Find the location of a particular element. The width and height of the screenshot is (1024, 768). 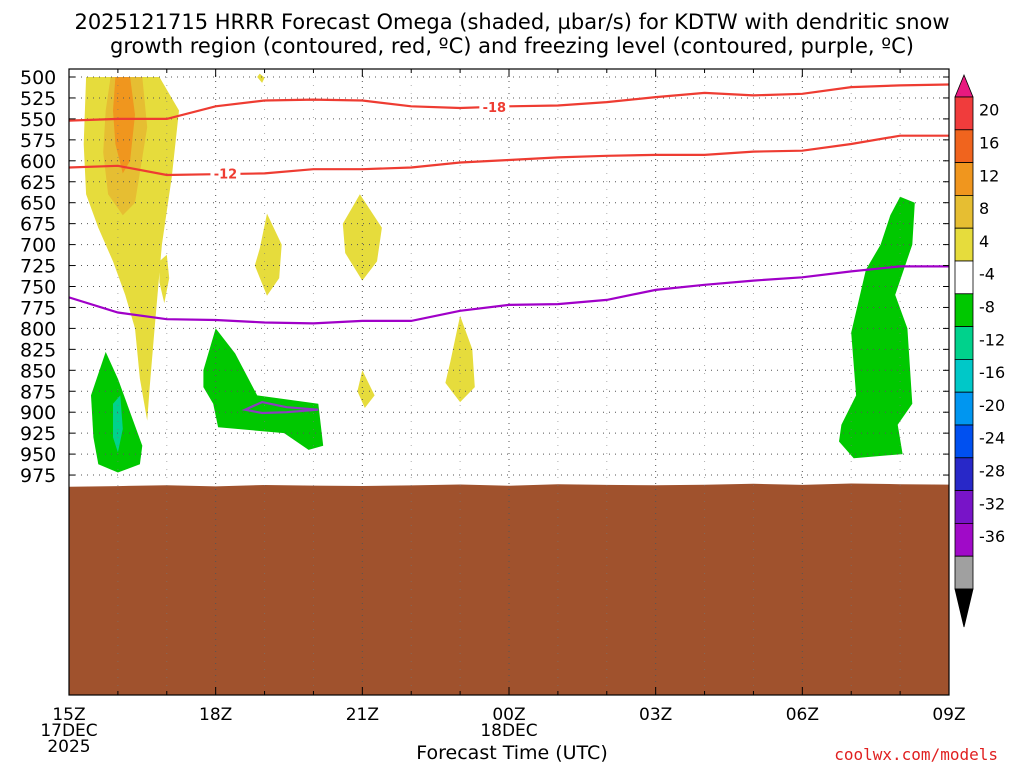

watermark-link: coolwx.com/models is located at coordinates (916, 754).